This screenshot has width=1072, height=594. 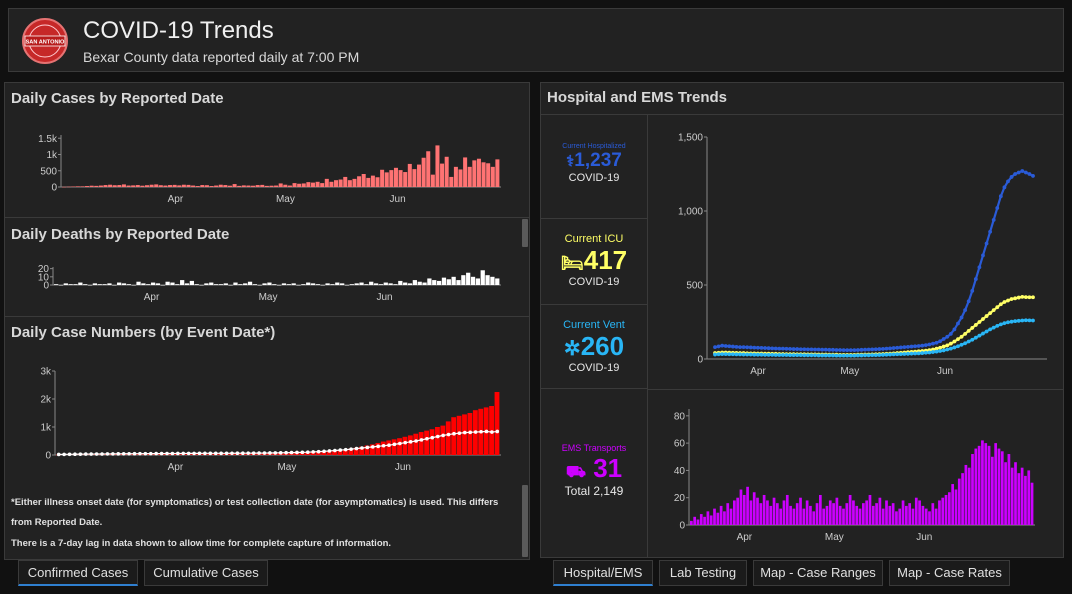 I want to click on x-tick-label: May, so click(x=849, y=371).